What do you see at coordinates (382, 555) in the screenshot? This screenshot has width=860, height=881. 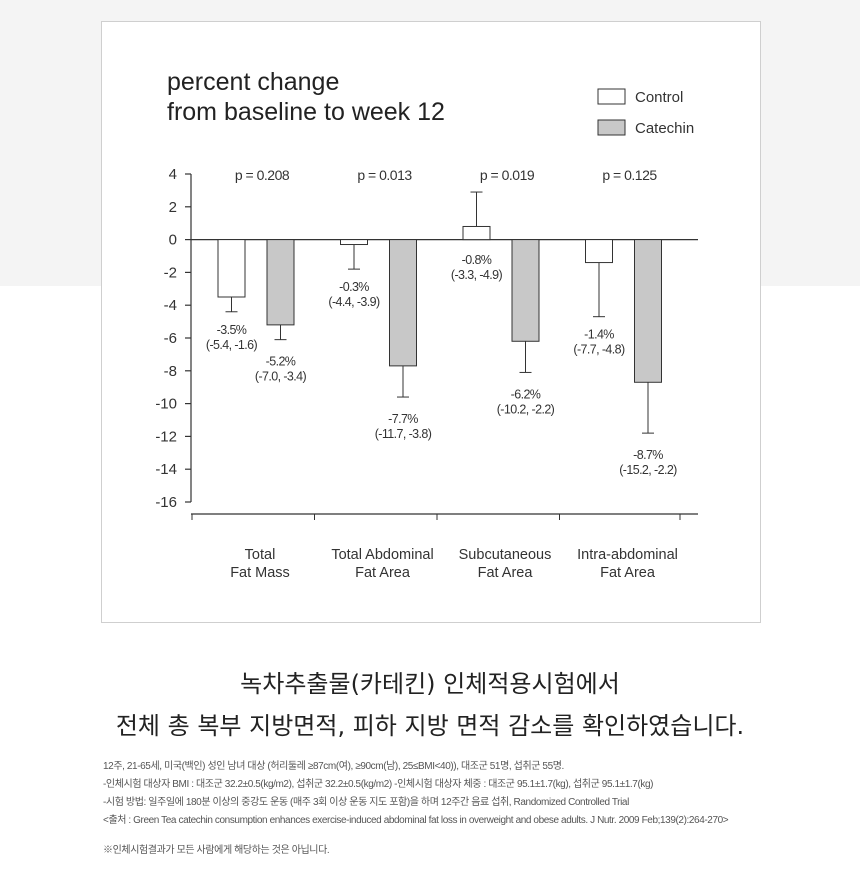 I see `x-category-label: Total Abdominal` at bounding box center [382, 555].